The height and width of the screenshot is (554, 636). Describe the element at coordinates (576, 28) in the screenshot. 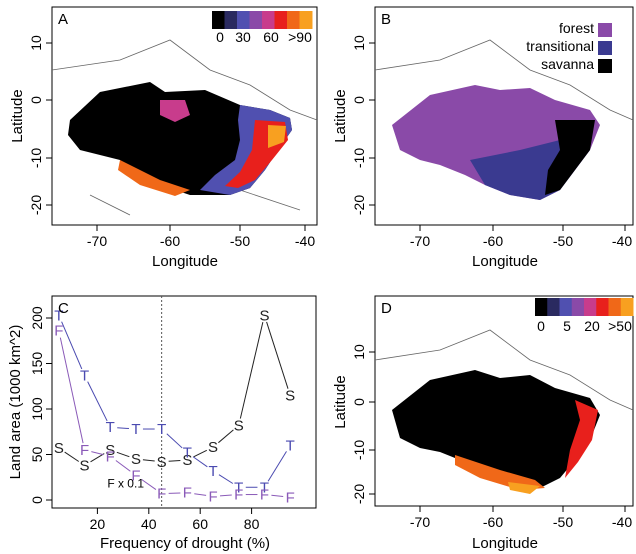

I see `legend-forest-label: forest` at that location.